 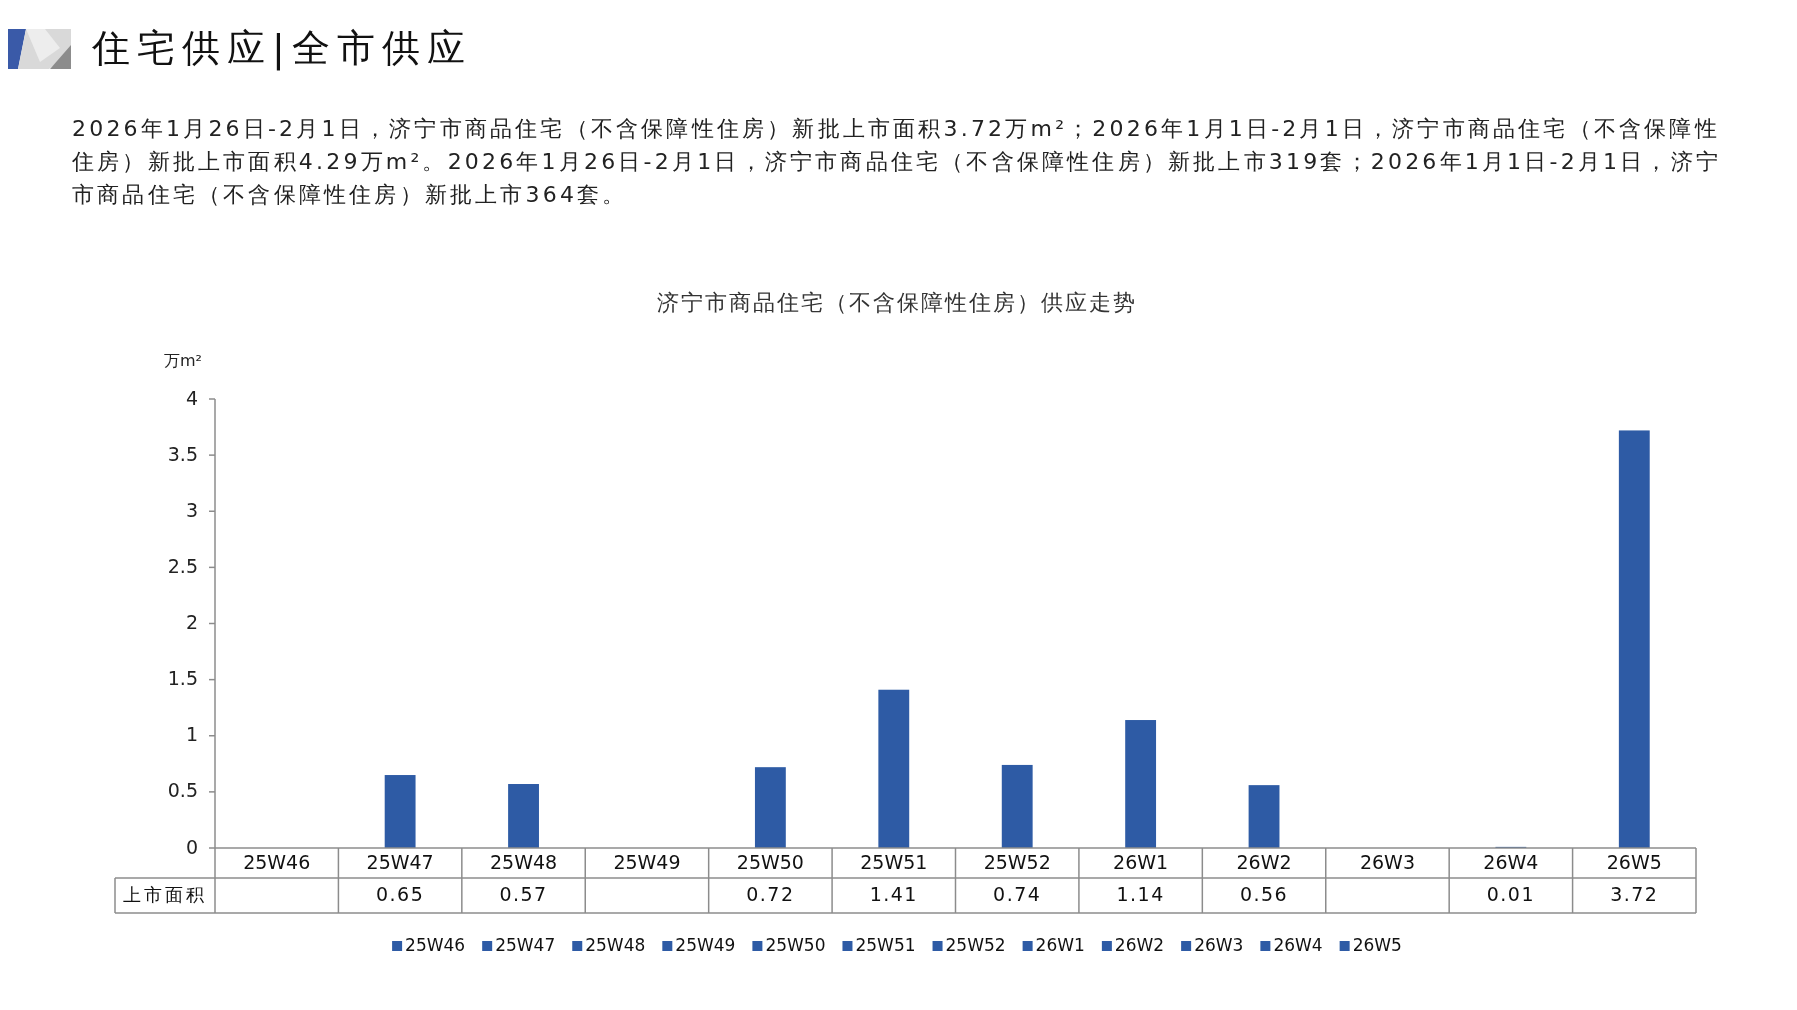 I want to click on category-label: 26W2, so click(x=1139, y=945).